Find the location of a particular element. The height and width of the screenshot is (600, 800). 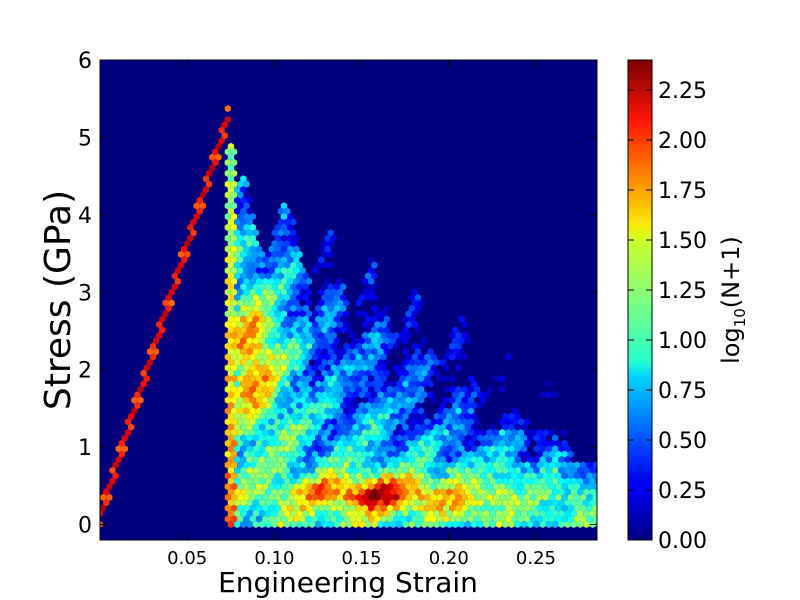

y-tick-label: 5 is located at coordinates (85, 138).